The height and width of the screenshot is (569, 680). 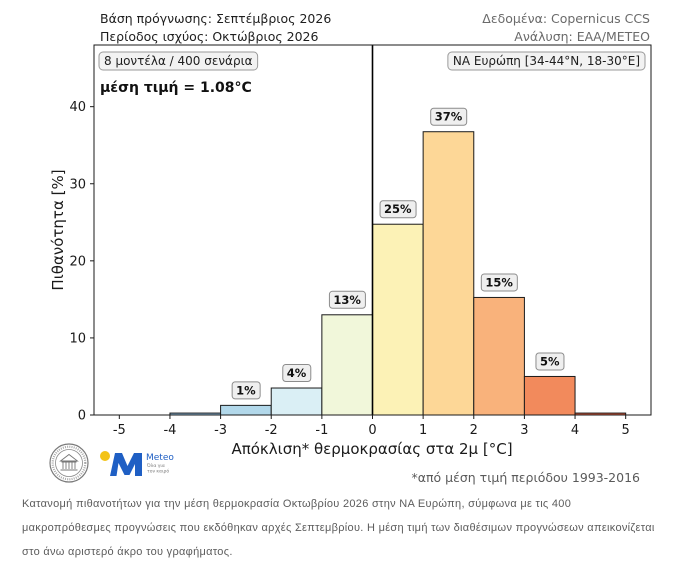 I want to click on y-tick-label: 10, so click(x=77, y=338).